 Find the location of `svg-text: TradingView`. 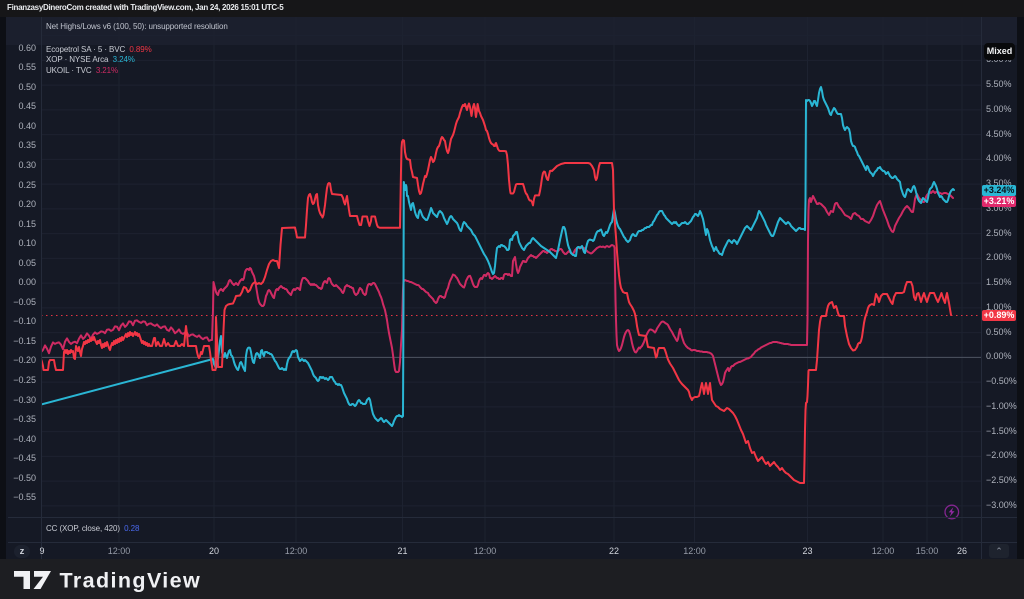

svg-text: TradingView is located at coordinates (131, 581).